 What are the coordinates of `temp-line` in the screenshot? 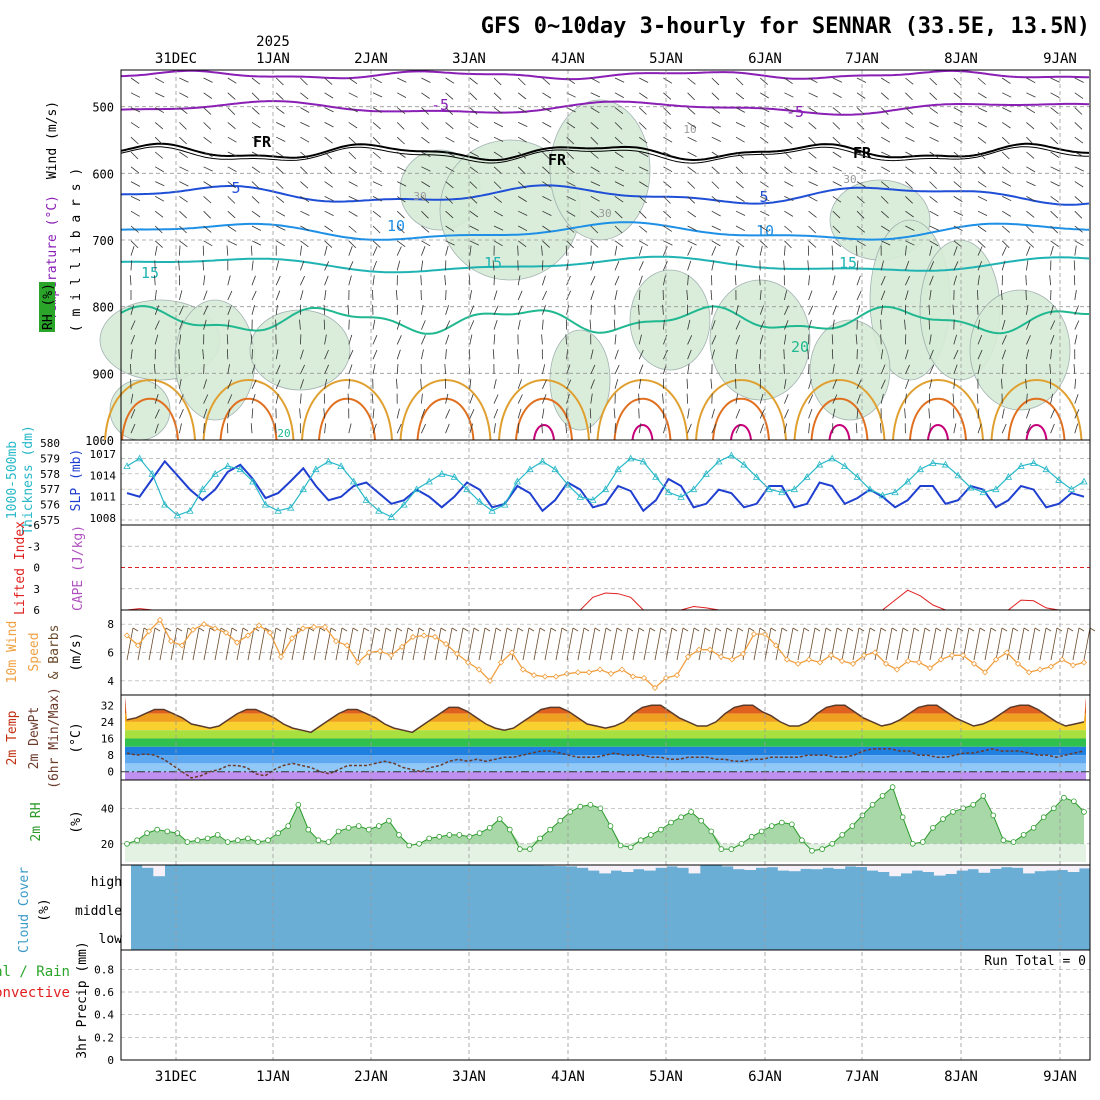 It's located at (605, 719).